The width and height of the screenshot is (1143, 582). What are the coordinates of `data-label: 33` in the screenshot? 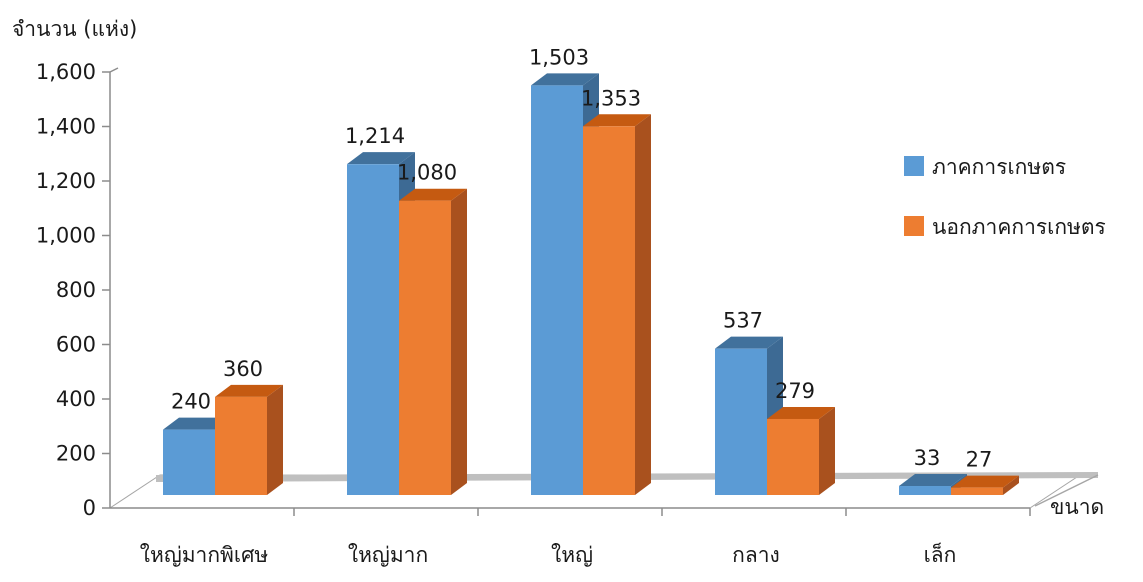 It's located at (927, 458).